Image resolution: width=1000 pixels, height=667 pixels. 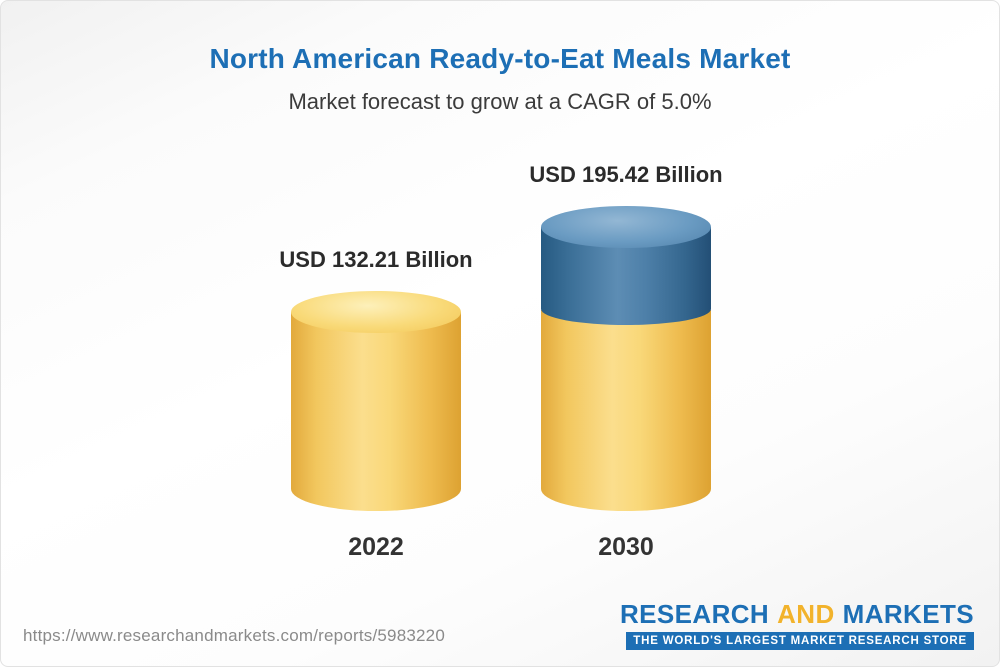 What do you see at coordinates (376, 312) in the screenshot?
I see `bar-top-cap-2022` at bounding box center [376, 312].